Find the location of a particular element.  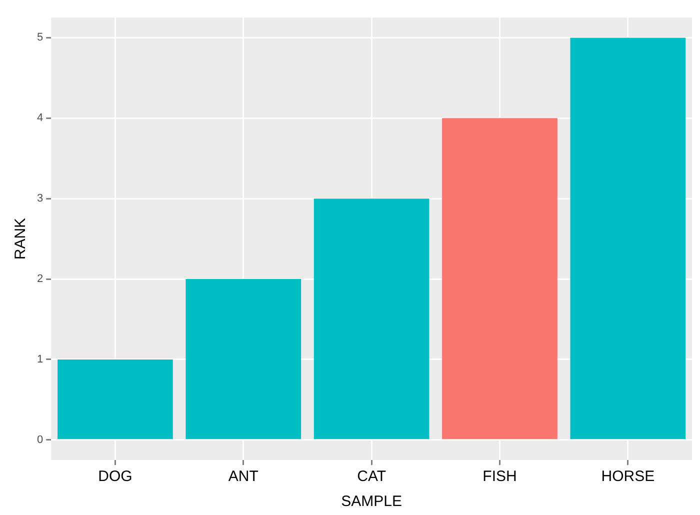

x-tick-label: HORSE is located at coordinates (628, 477).